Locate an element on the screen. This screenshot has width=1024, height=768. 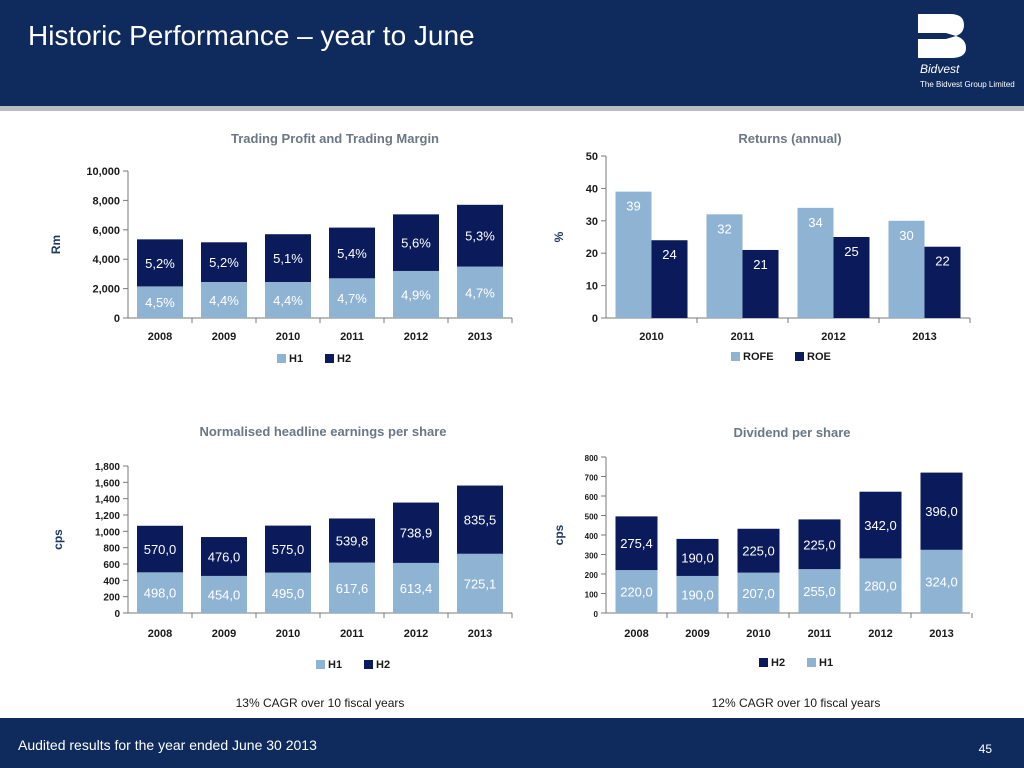
y-tick-label: 50 is located at coordinates (592, 157).